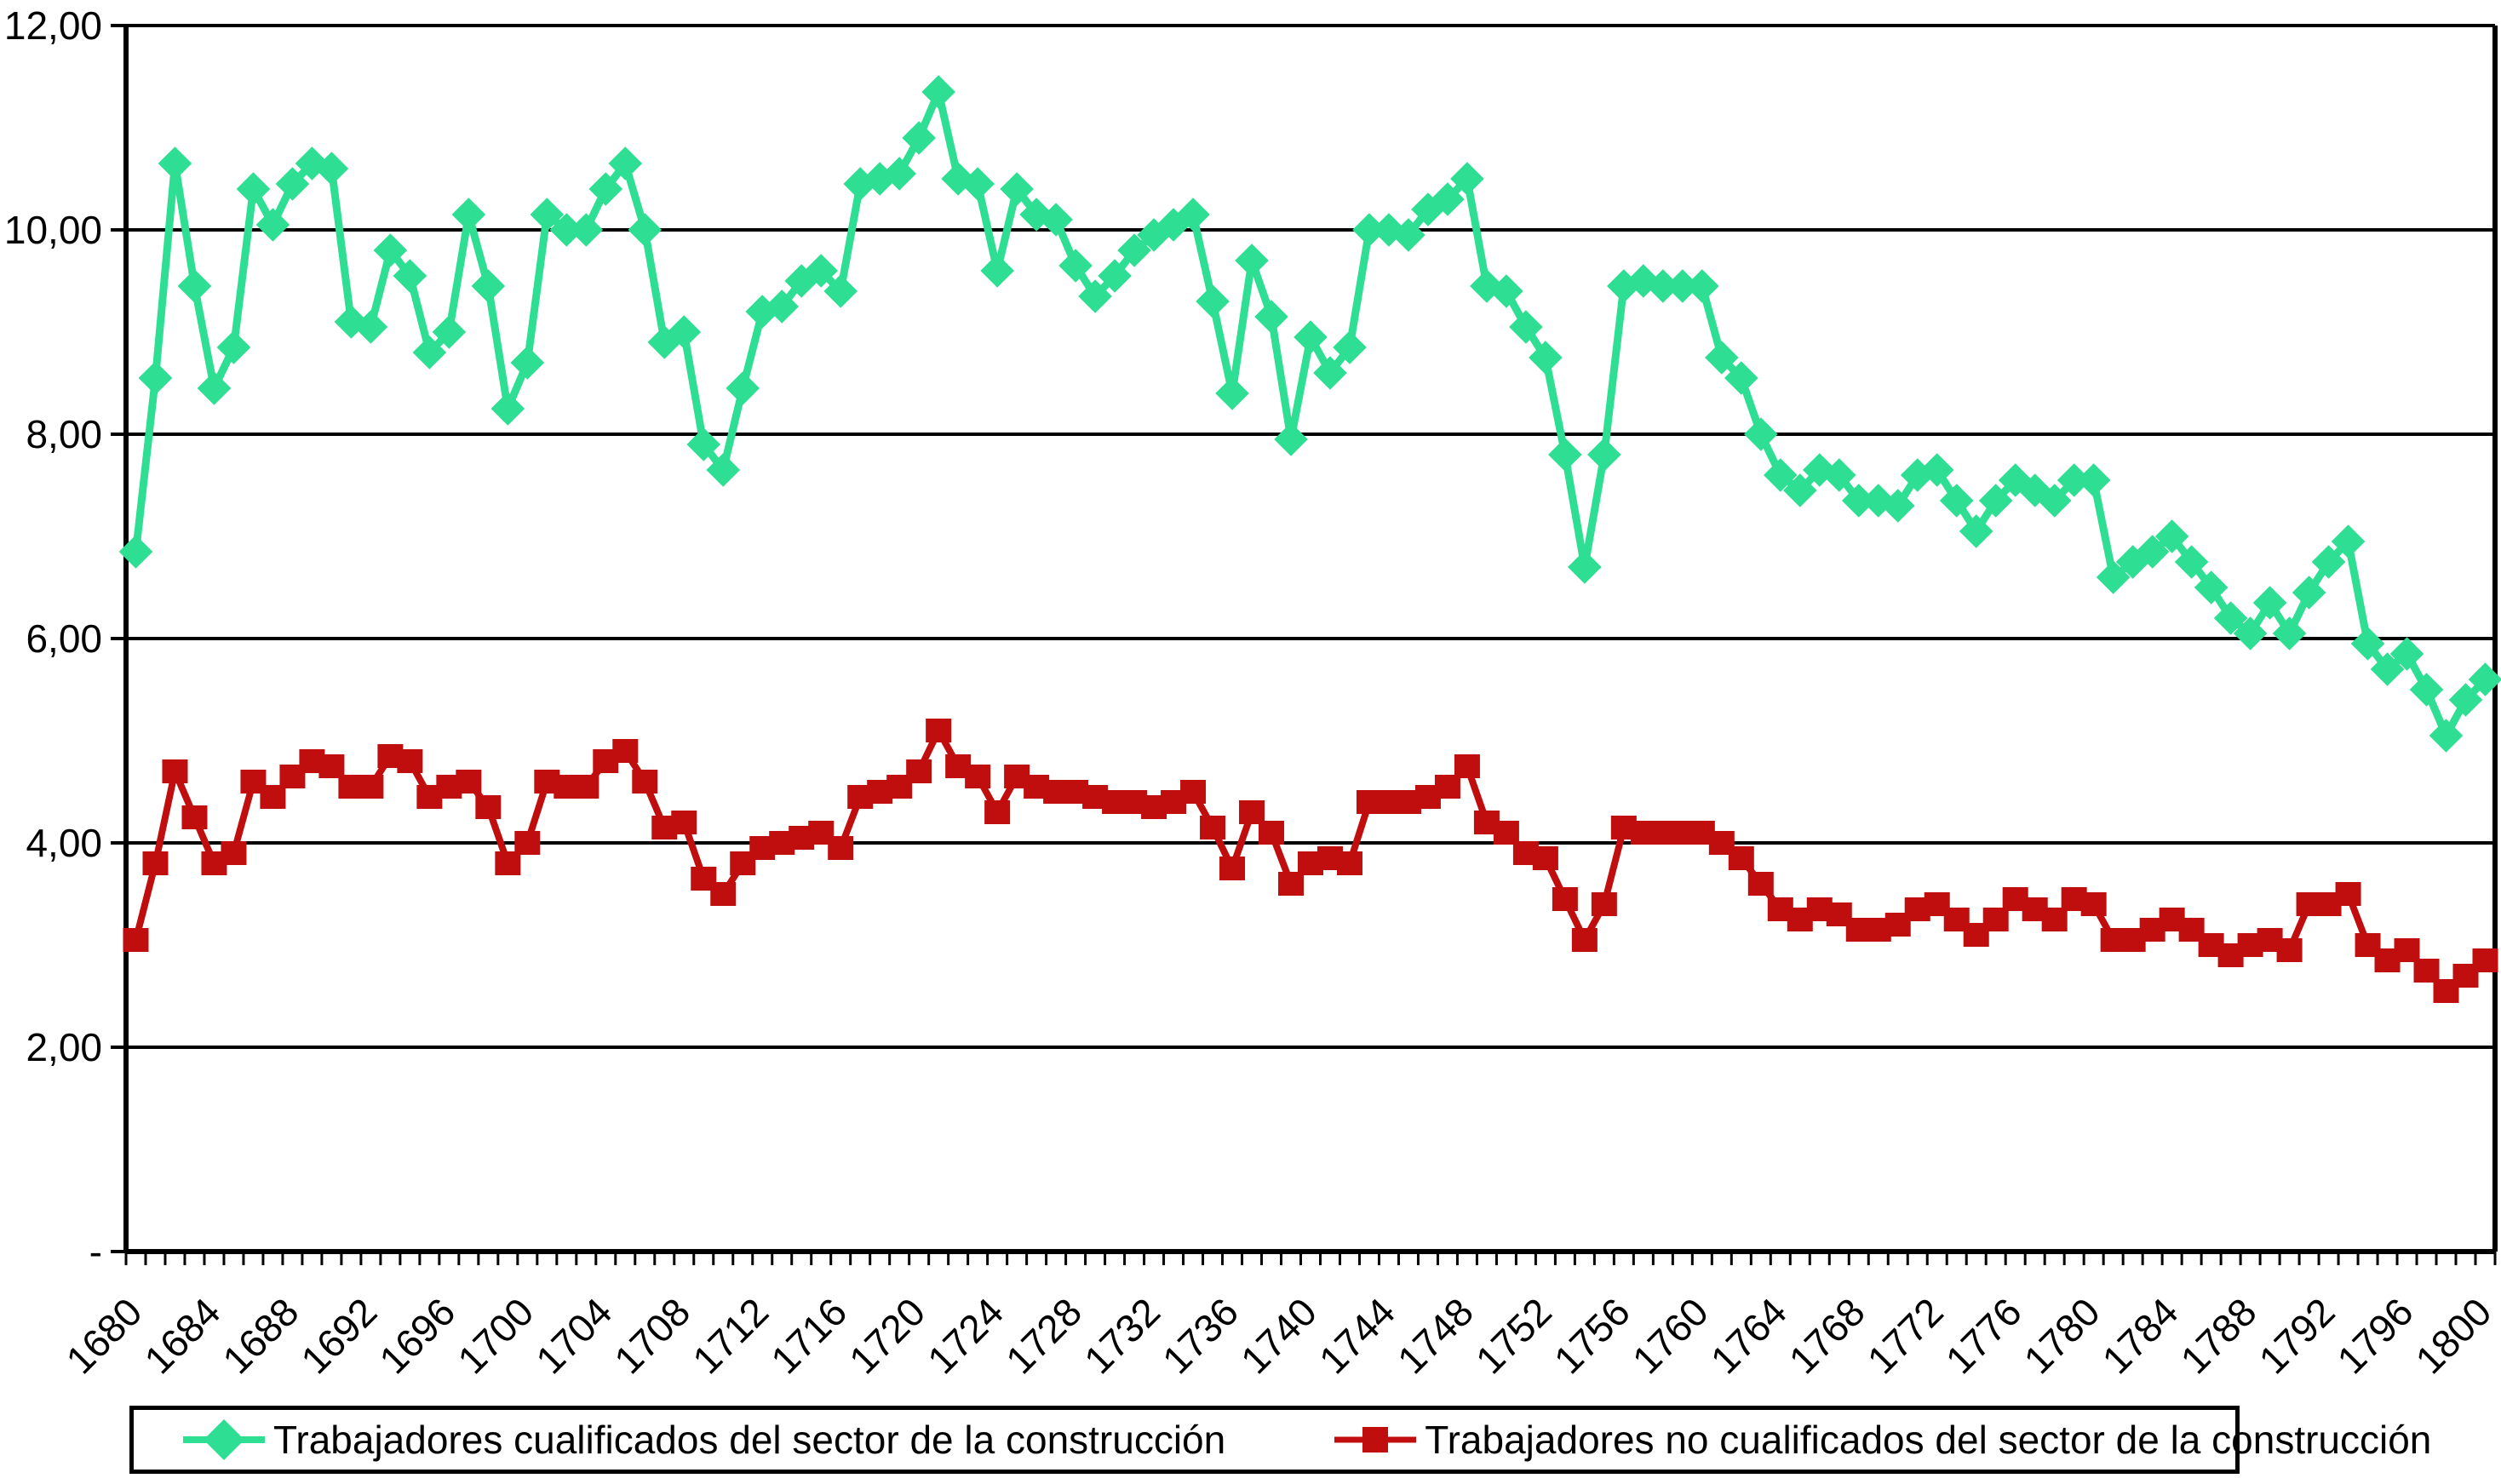 This screenshot has width=2501, height=1484. Describe the element at coordinates (1906, 1335) in the screenshot. I see `x-axis-tick-label: 1772` at that location.